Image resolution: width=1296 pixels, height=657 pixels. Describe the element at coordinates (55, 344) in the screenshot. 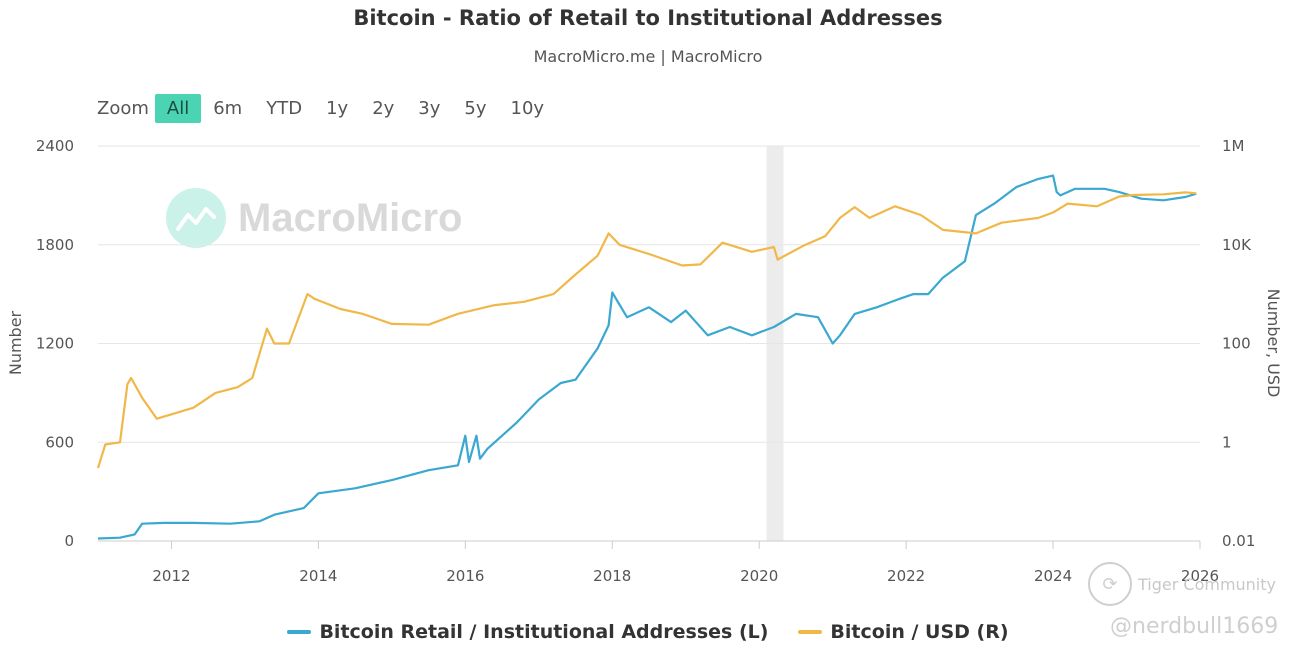

I see `left-axis-tick-label: 1200` at that location.